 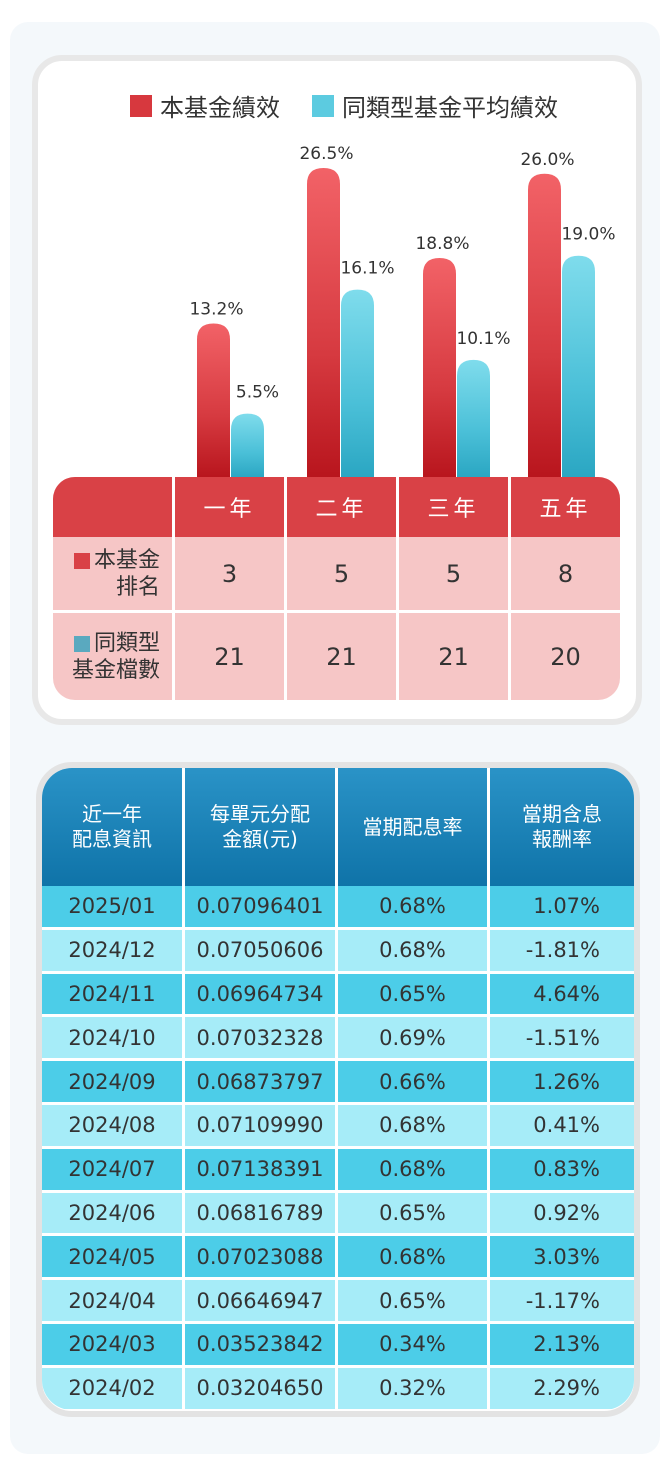 What do you see at coordinates (565, 656) in the screenshot?
I see `ranking-cell: 20` at bounding box center [565, 656].